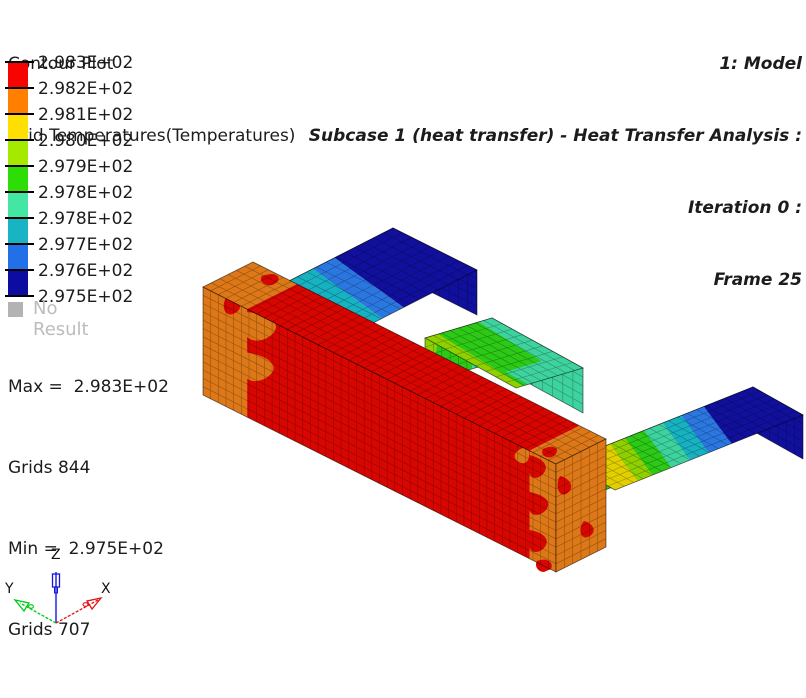  Describe the element at coordinates (744, 208) in the screenshot. I see `iteration-label: Iteration 0 :` at that location.